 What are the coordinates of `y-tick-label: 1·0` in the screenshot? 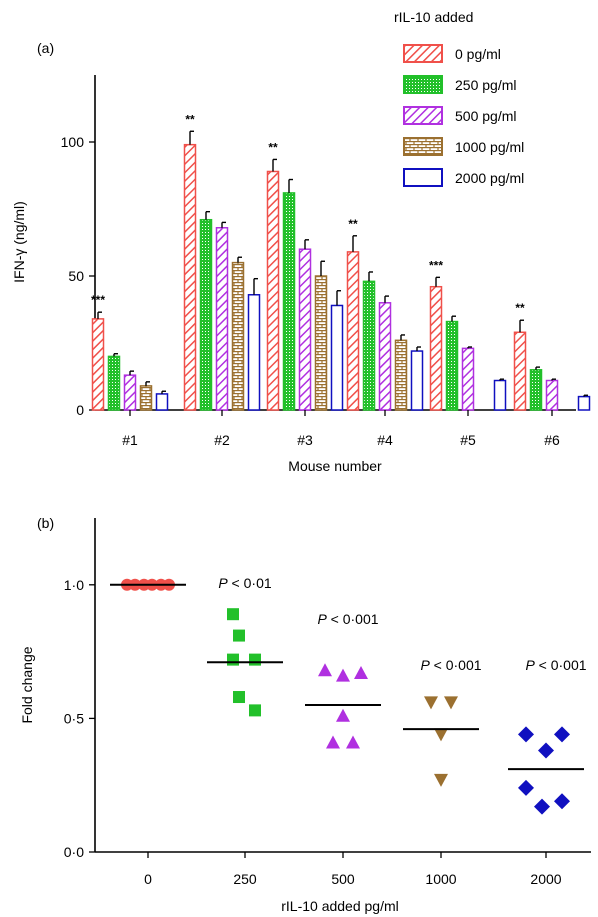 It's located at (74, 585).